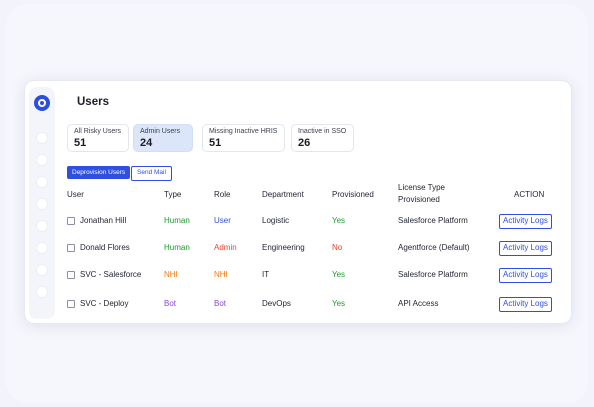 This screenshot has width=594, height=407. Describe the element at coordinates (171, 274) in the screenshot. I see `cell-type: NHI` at that location.